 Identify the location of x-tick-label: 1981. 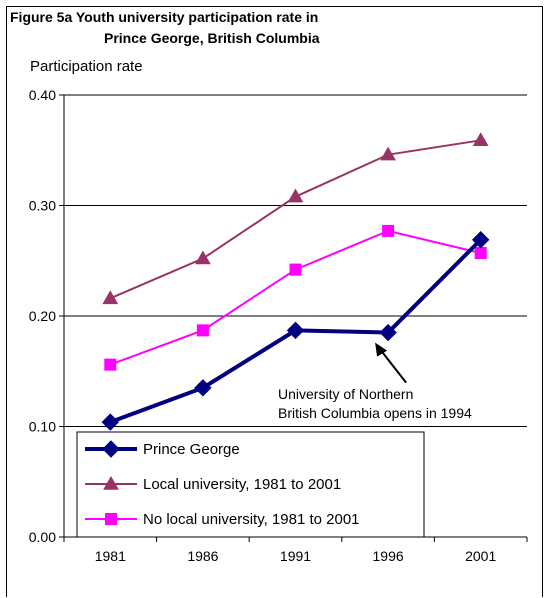
(110, 556).